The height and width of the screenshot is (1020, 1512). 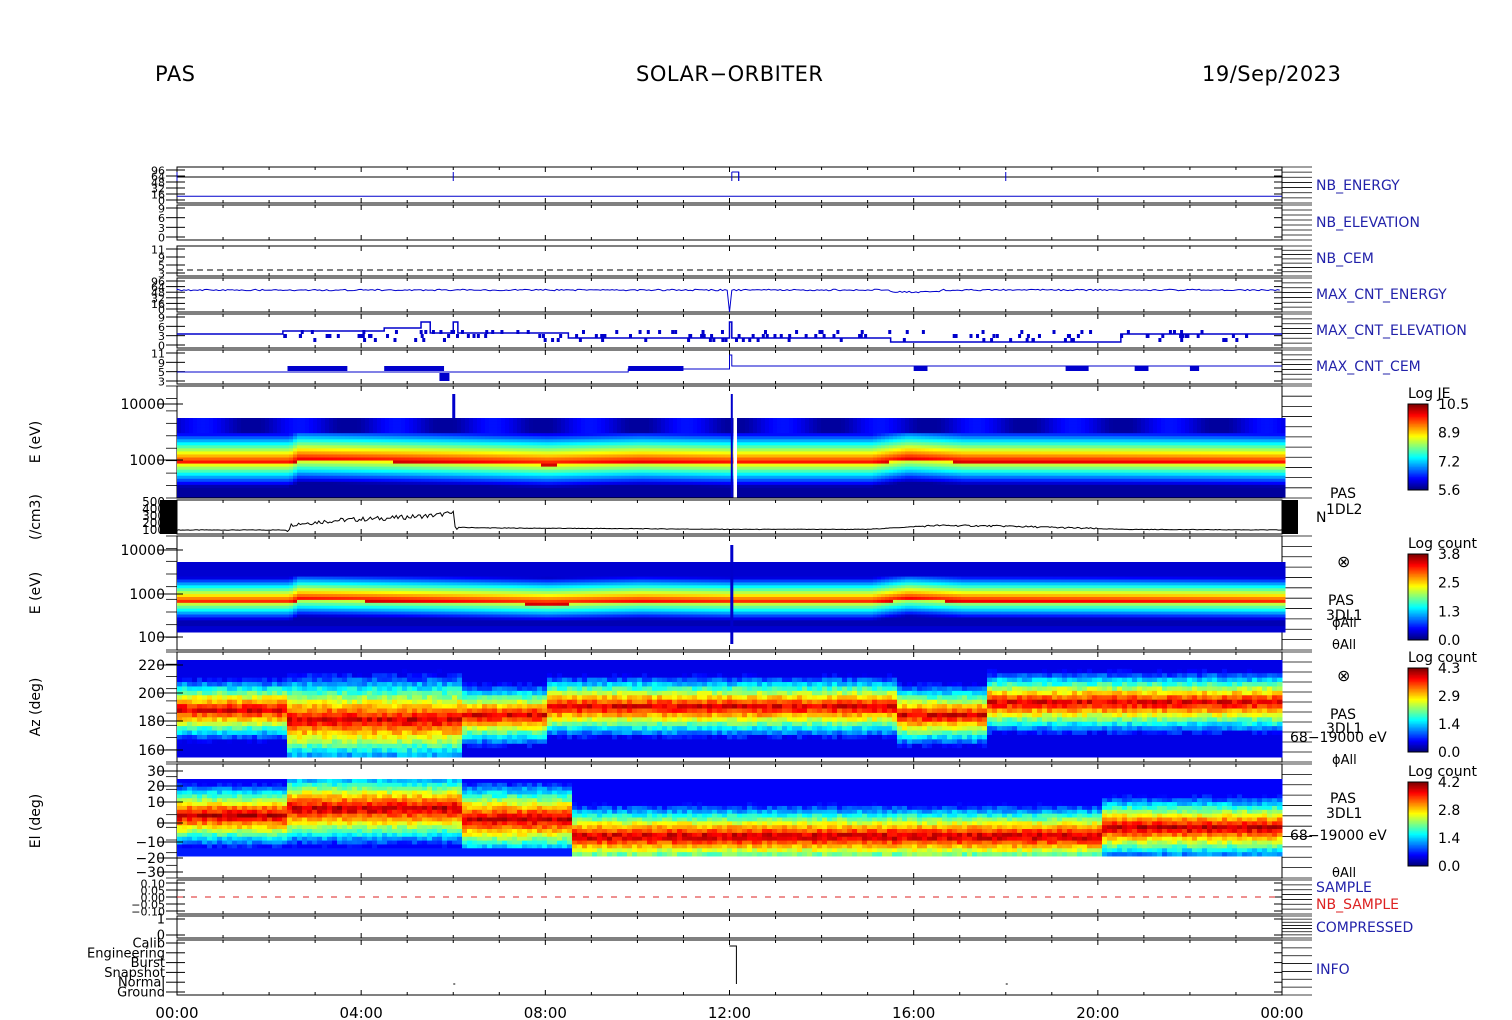 What do you see at coordinates (161, 336) in the screenshot?
I see `y-tick-label: 3` at bounding box center [161, 336].